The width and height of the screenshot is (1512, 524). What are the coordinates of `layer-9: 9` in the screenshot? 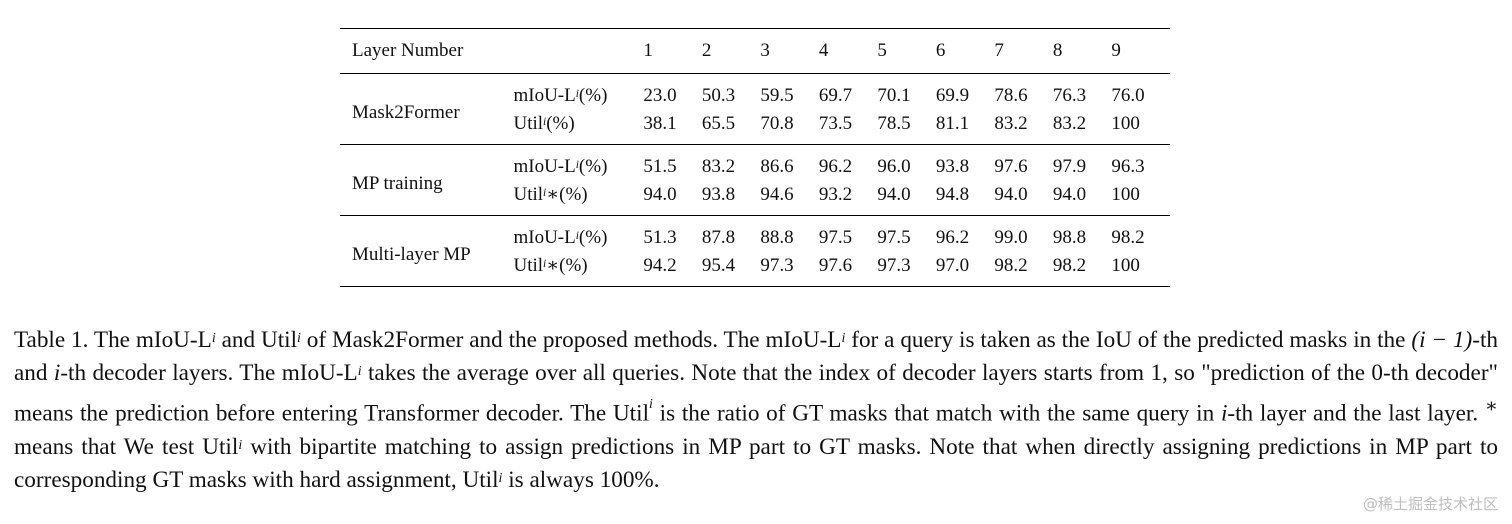 It's located at (1116, 50).